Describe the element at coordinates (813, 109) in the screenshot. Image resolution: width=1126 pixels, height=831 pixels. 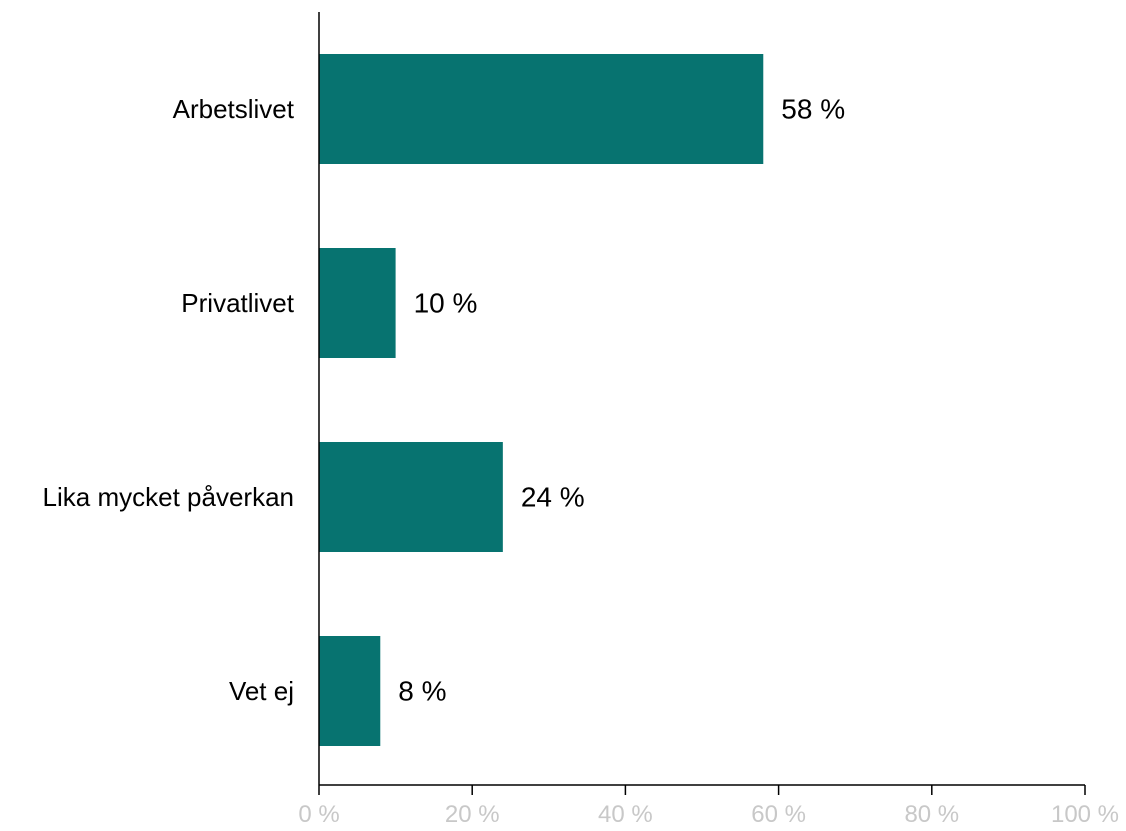
I see `value-label-0: 58 %` at that location.